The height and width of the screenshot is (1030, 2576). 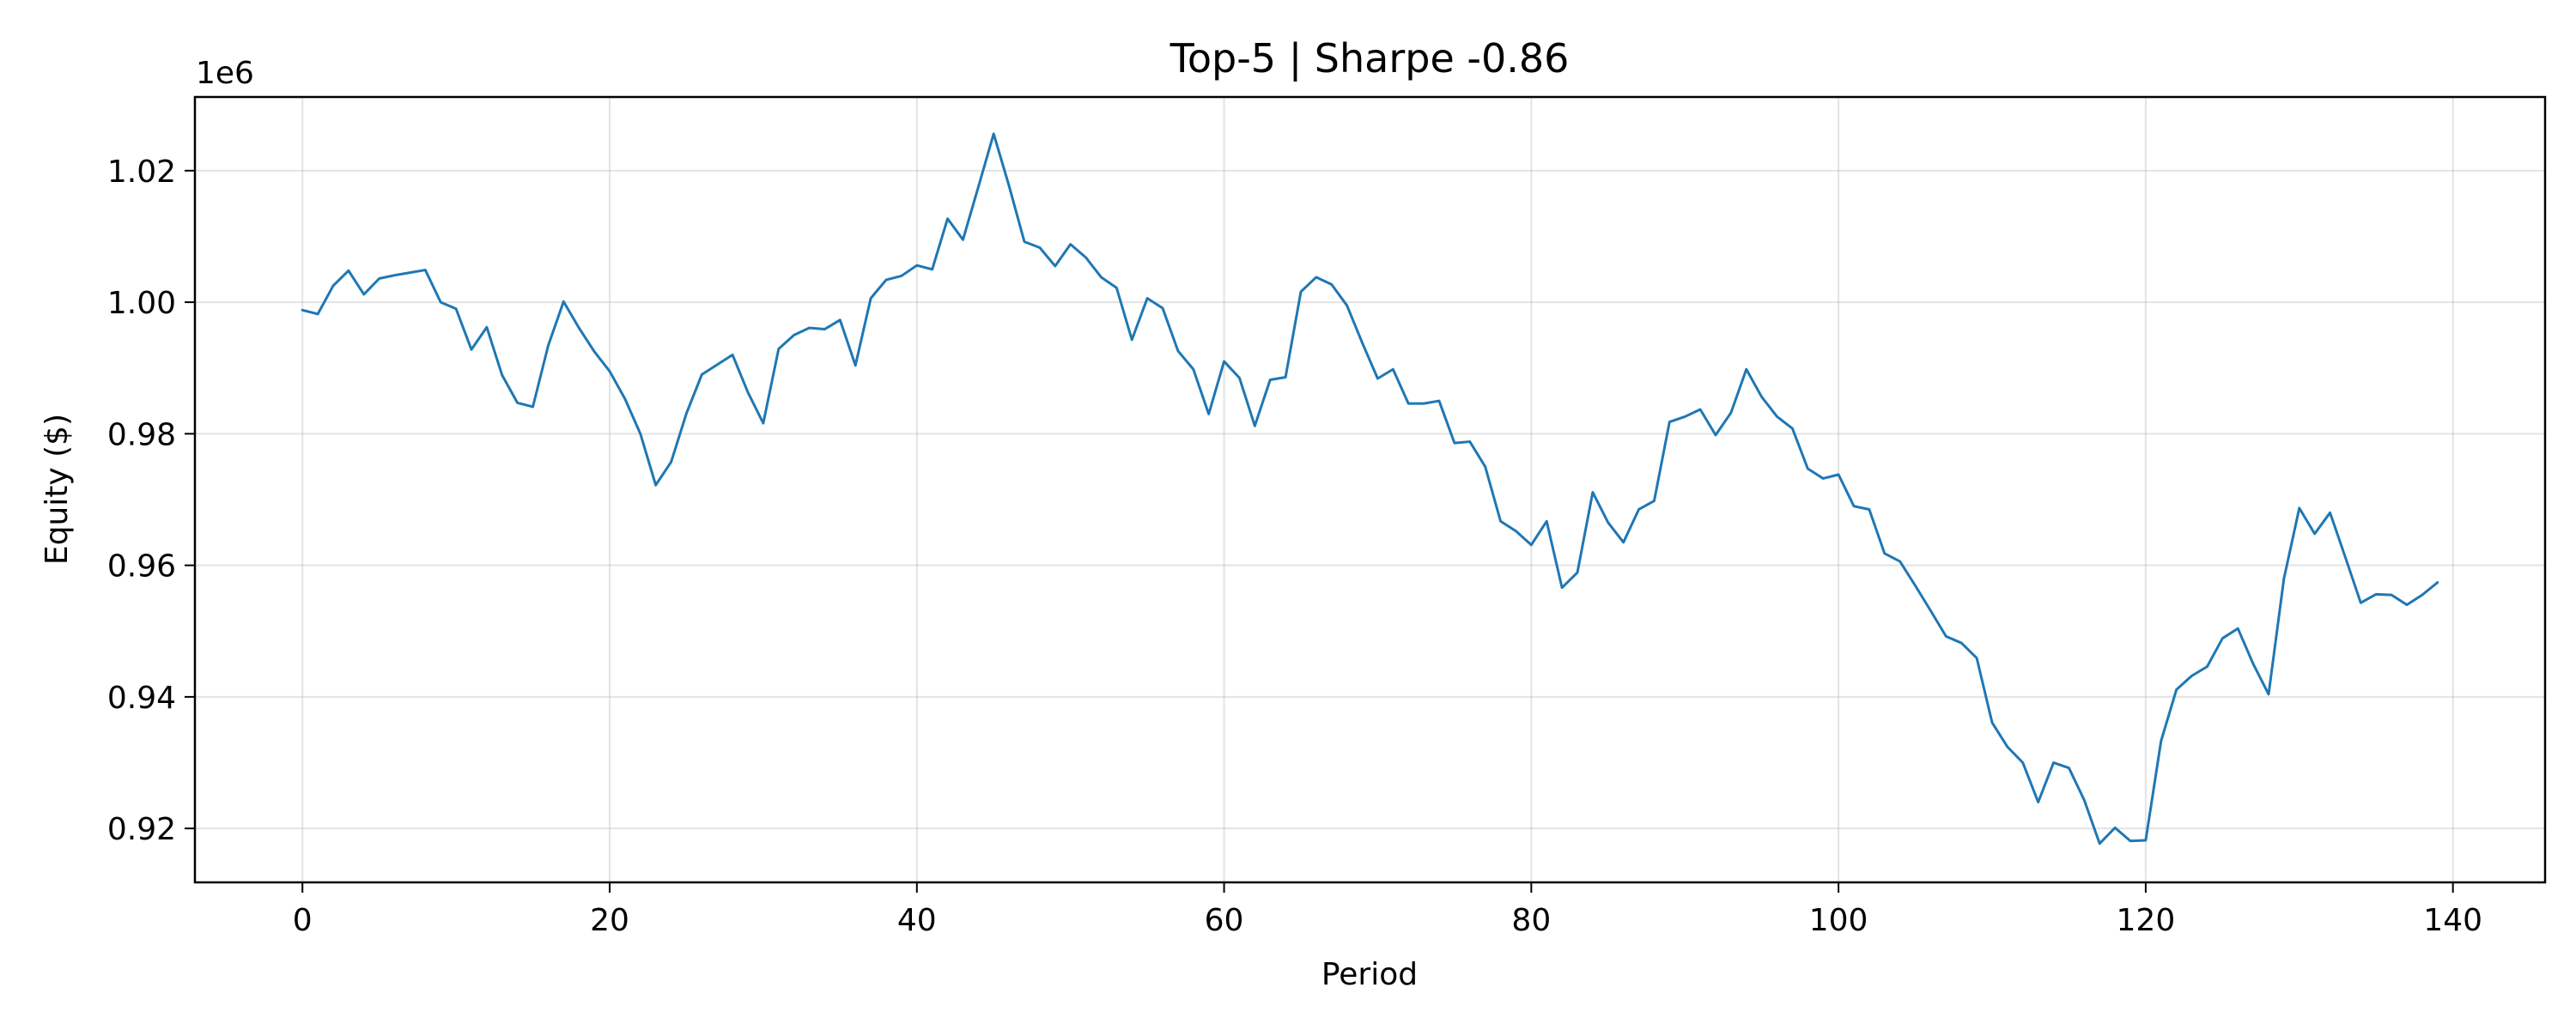 What do you see at coordinates (142, 172) in the screenshot?
I see `y-tick-label: 1.02` at bounding box center [142, 172].